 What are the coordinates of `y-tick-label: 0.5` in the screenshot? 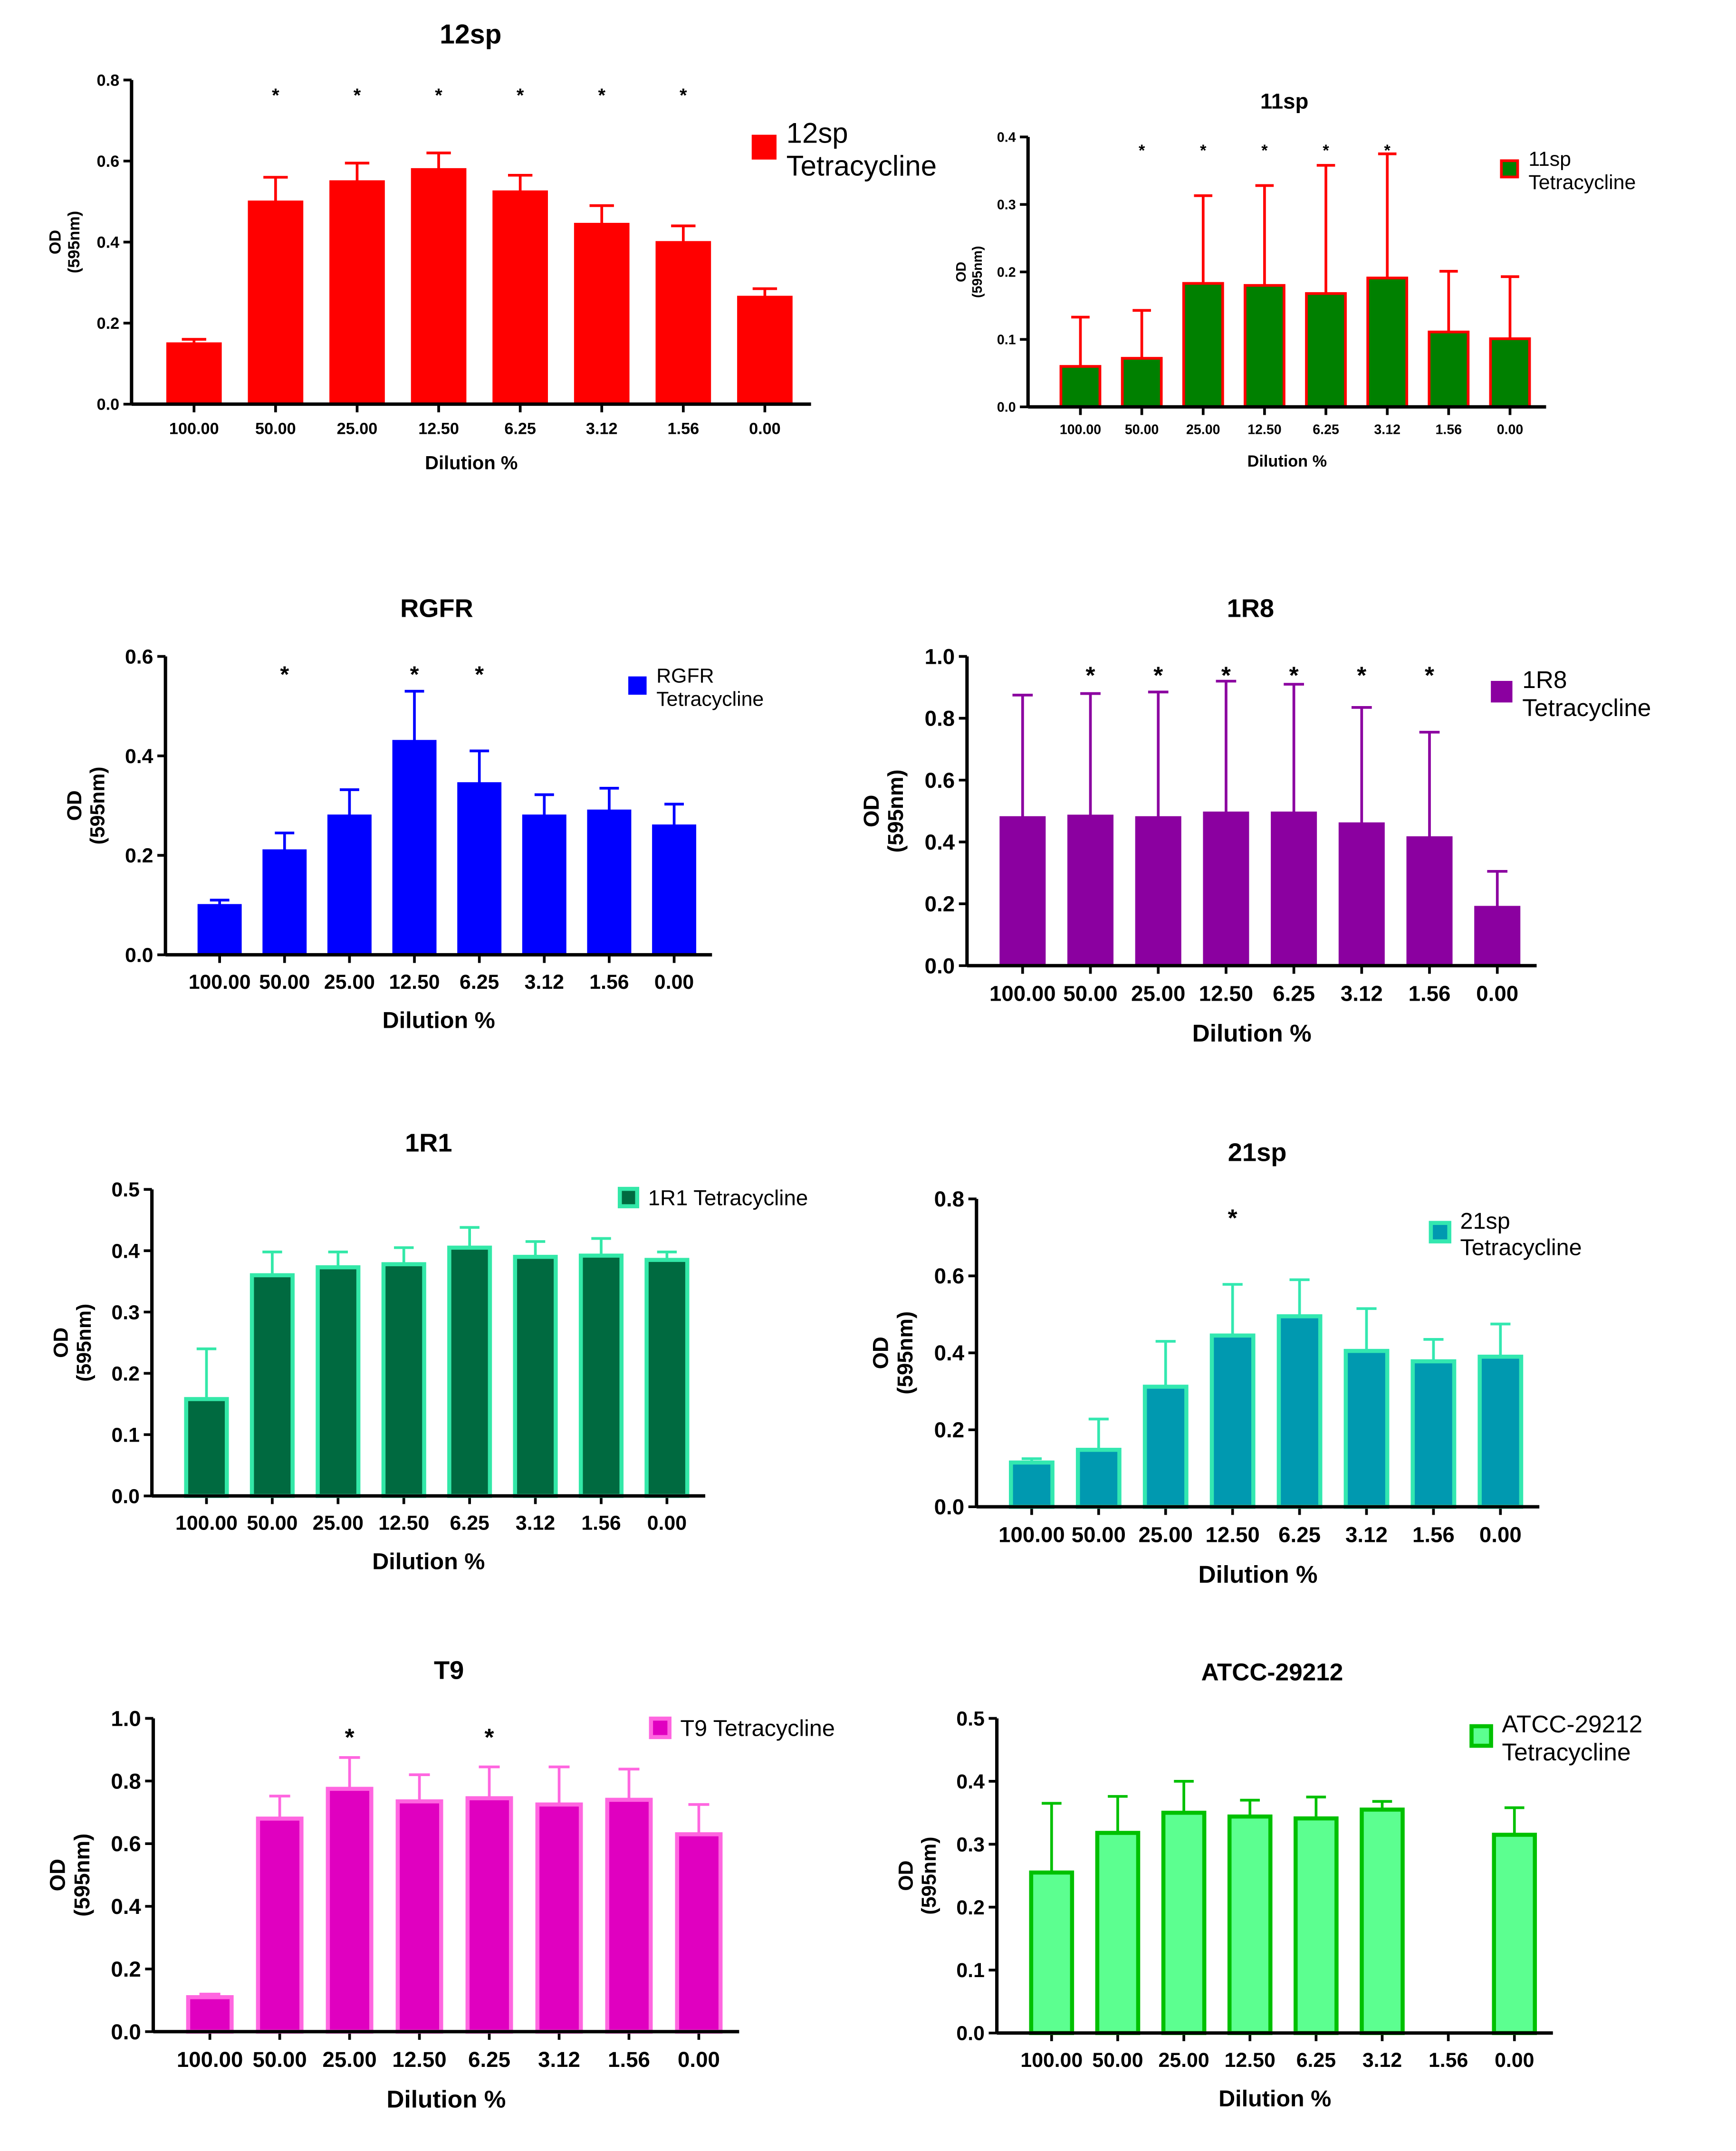 It's located at (125, 1190).